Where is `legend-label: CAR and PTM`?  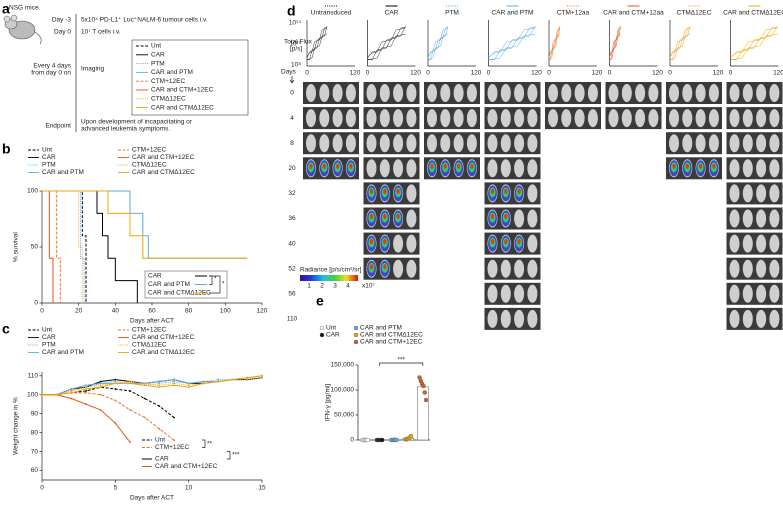 legend-label: CAR and PTM is located at coordinates (381, 328).